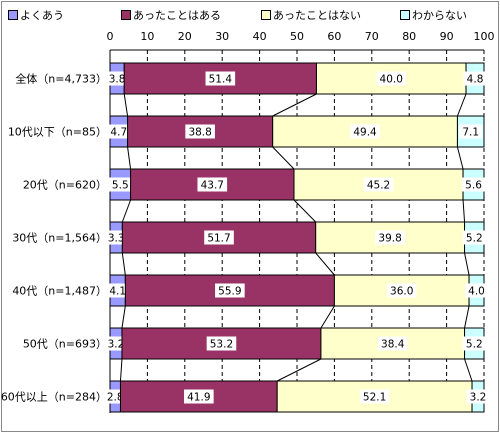 Image resolution: width=500 pixels, height=433 pixels. Describe the element at coordinates (65, 344) in the screenshot. I see `category-label: 50代（n=693）` at that location.